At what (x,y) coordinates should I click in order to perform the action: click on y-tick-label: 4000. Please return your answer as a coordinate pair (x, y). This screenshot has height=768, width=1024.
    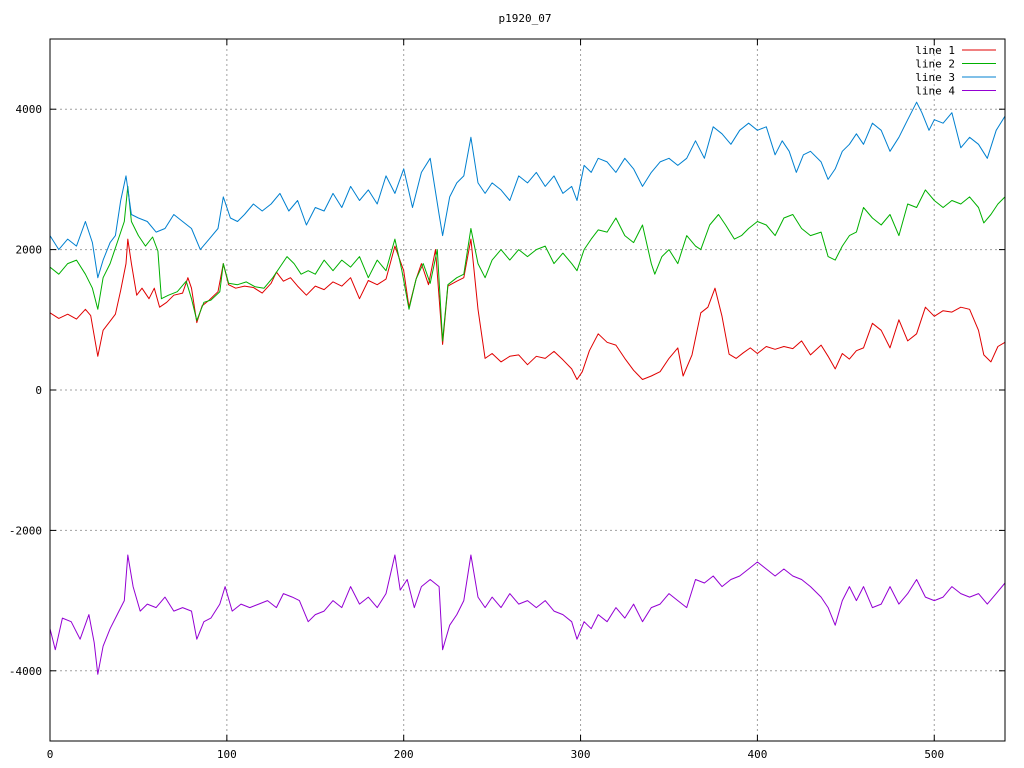
    Looking at the image, I should click on (29, 109).